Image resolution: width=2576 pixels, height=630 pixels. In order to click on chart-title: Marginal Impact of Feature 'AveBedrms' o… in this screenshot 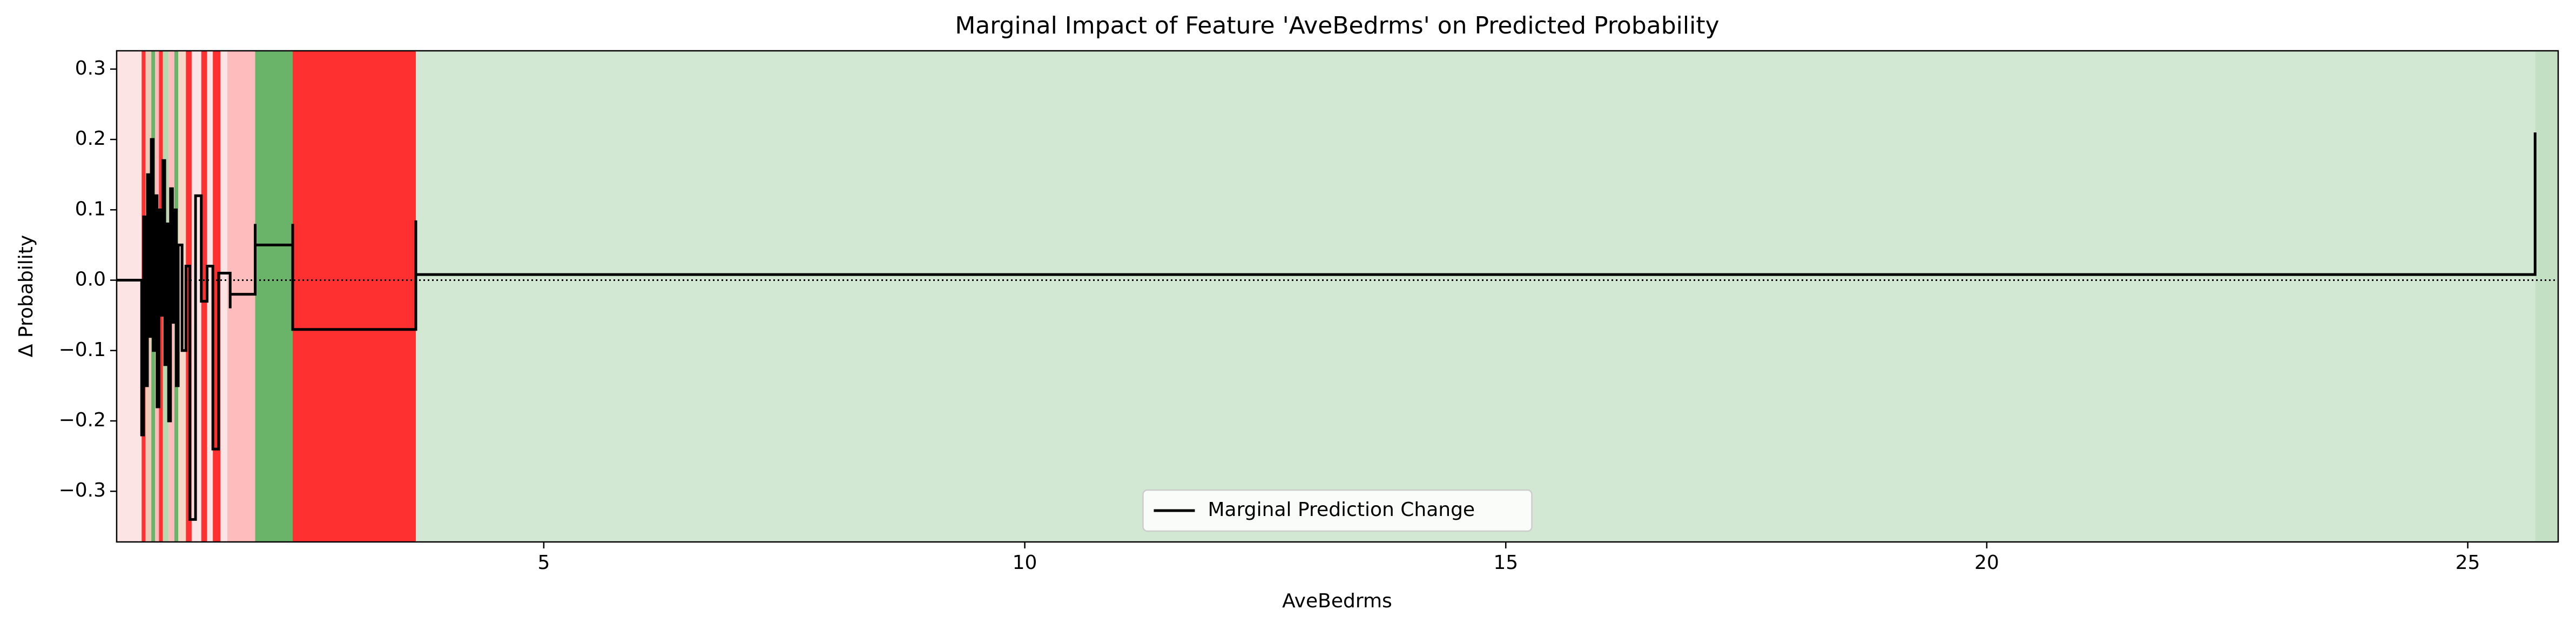, I will do `click(1337, 25)`.